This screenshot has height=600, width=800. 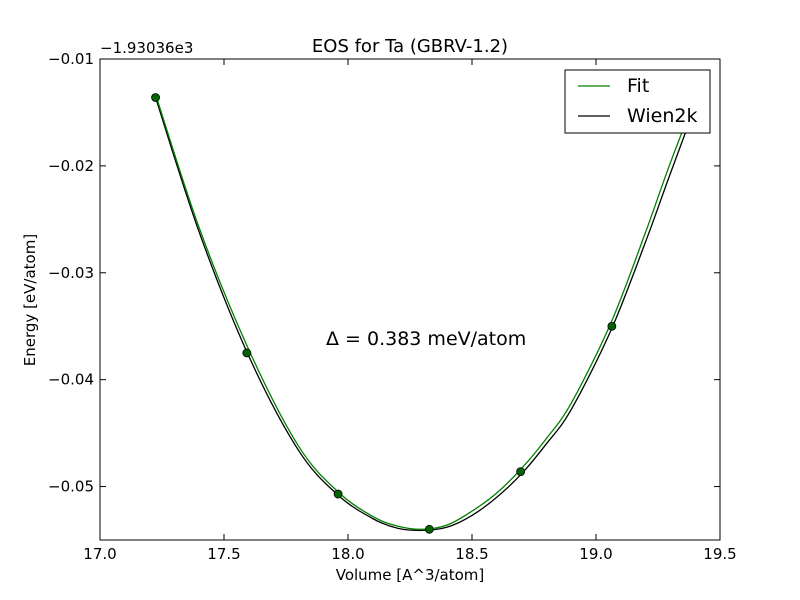 What do you see at coordinates (223, 554) in the screenshot?
I see `x-tick-label: 17.5` at bounding box center [223, 554].